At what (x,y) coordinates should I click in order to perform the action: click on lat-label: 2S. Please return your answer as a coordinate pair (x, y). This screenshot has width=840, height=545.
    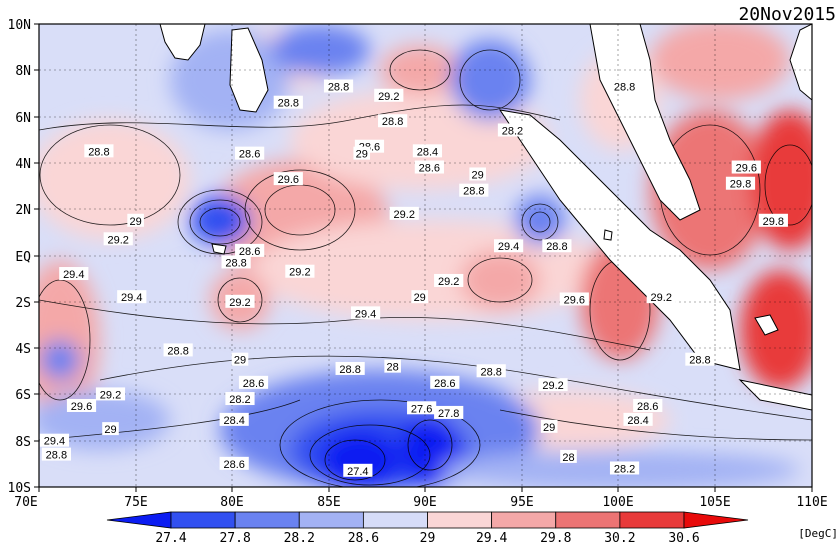
    Looking at the image, I should click on (23, 303).